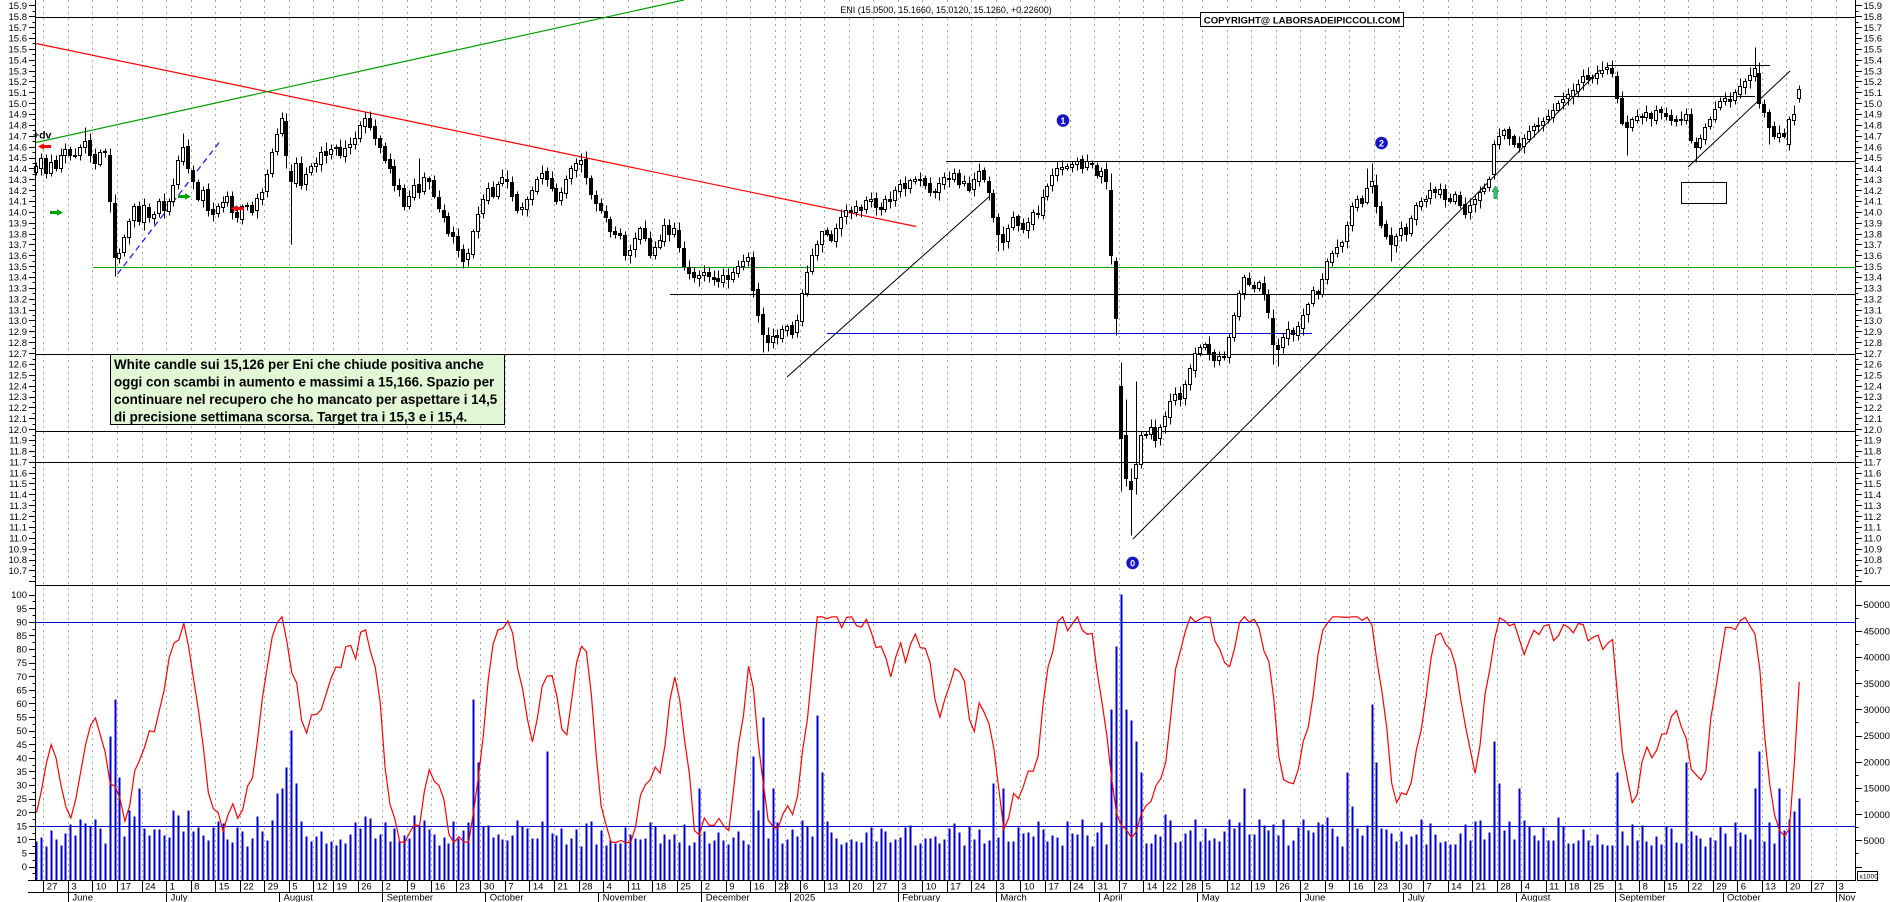 The image size is (1890, 902). Describe the element at coordinates (1873, 549) in the screenshot. I see `svg-text: 10.9` at that location.